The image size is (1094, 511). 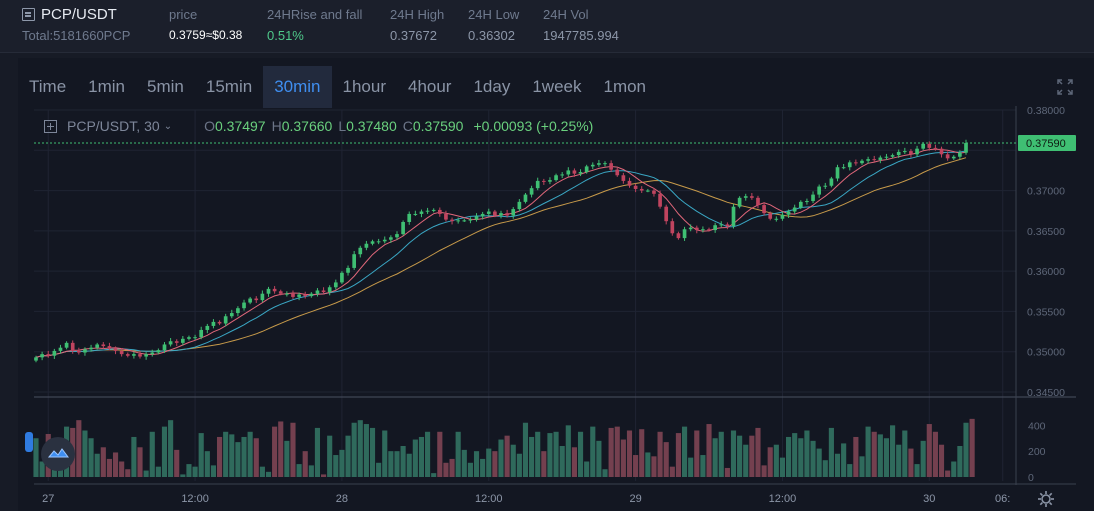 I want to click on tab-4hour: 4hour, so click(x=429, y=86).